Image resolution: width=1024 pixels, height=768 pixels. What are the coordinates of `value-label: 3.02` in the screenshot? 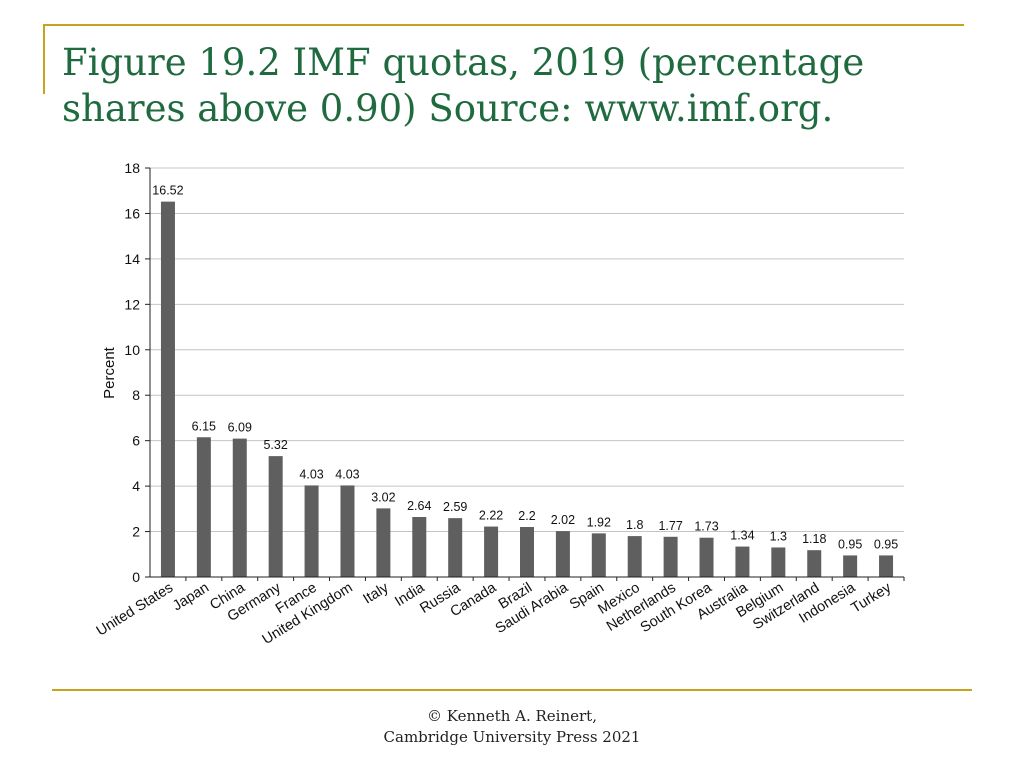 It's located at (383, 497).